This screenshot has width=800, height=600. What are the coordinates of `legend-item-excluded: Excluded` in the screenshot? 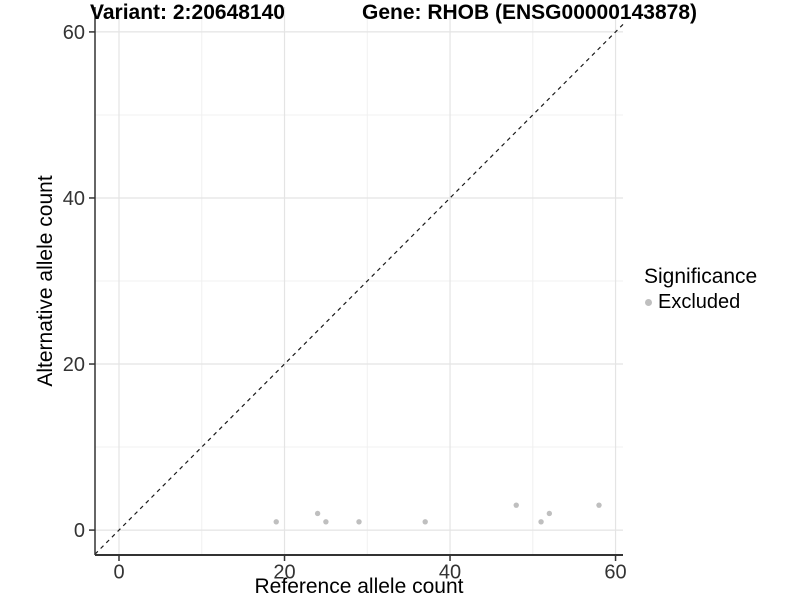 It's located at (719, 302).